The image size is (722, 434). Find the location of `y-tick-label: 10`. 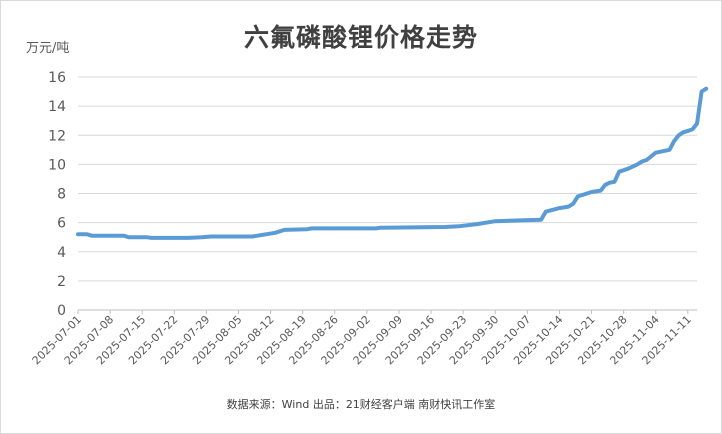

y-tick-label: 10 is located at coordinates (57, 165).